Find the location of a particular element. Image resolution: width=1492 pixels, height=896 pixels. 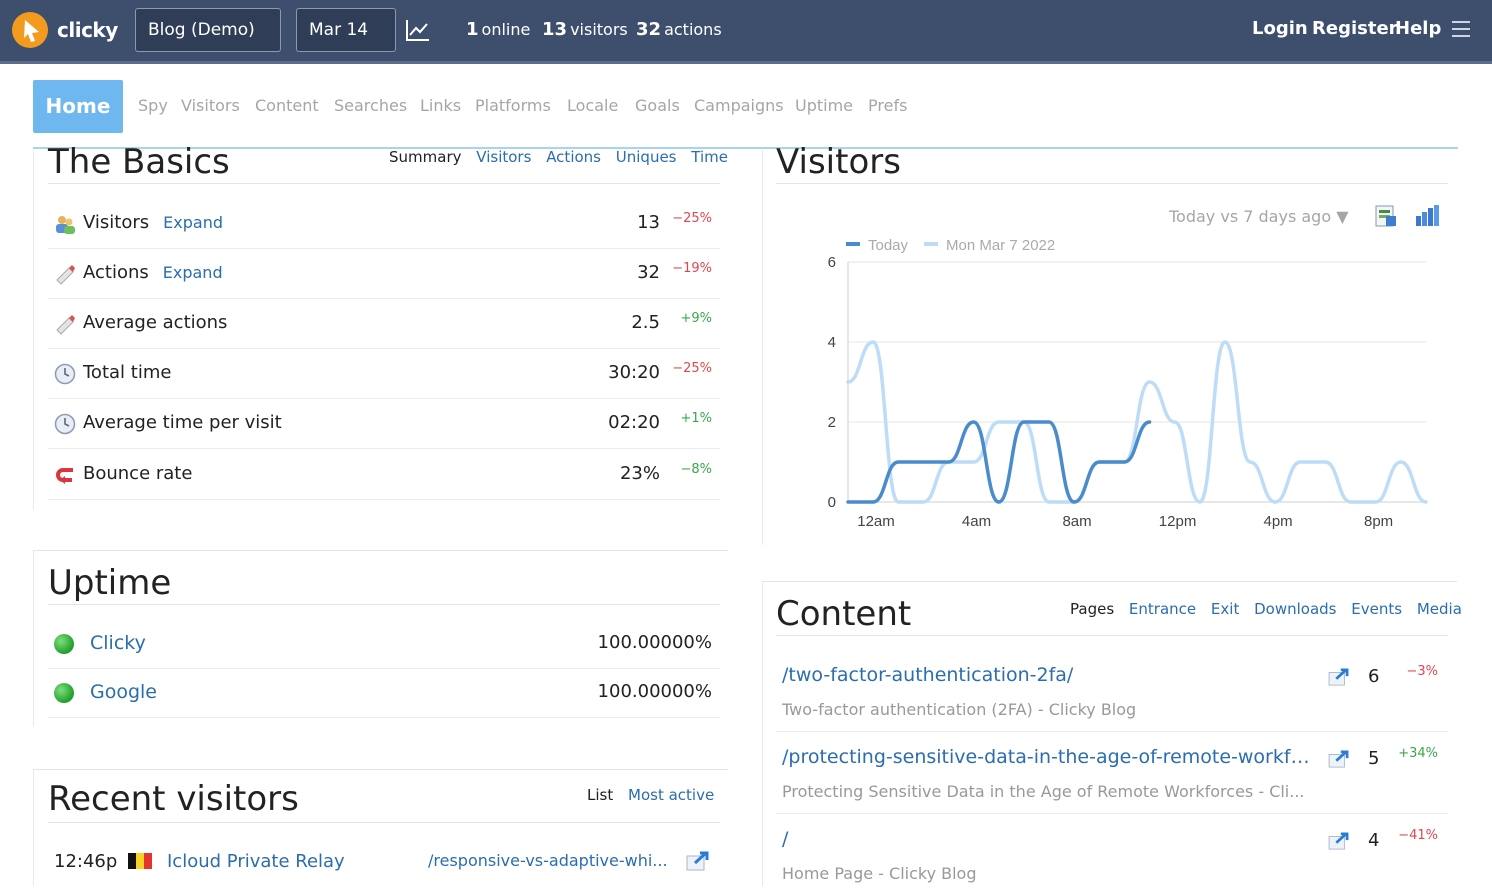

logo-text: clicky is located at coordinates (87, 30).